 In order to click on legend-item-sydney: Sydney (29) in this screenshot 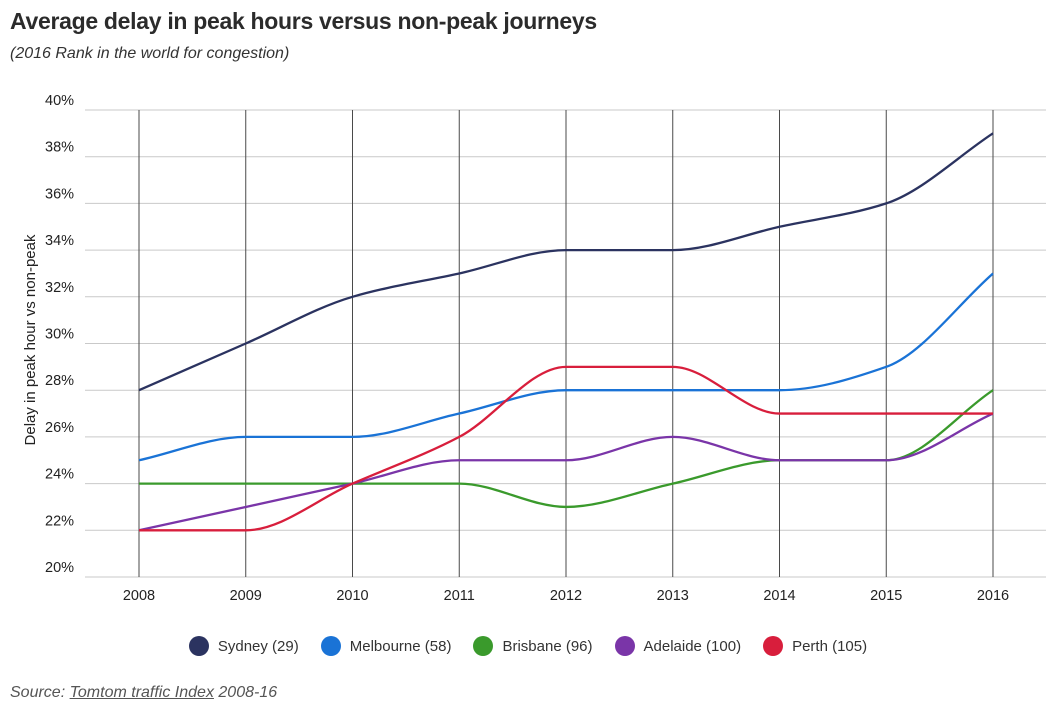, I will do `click(243, 646)`.